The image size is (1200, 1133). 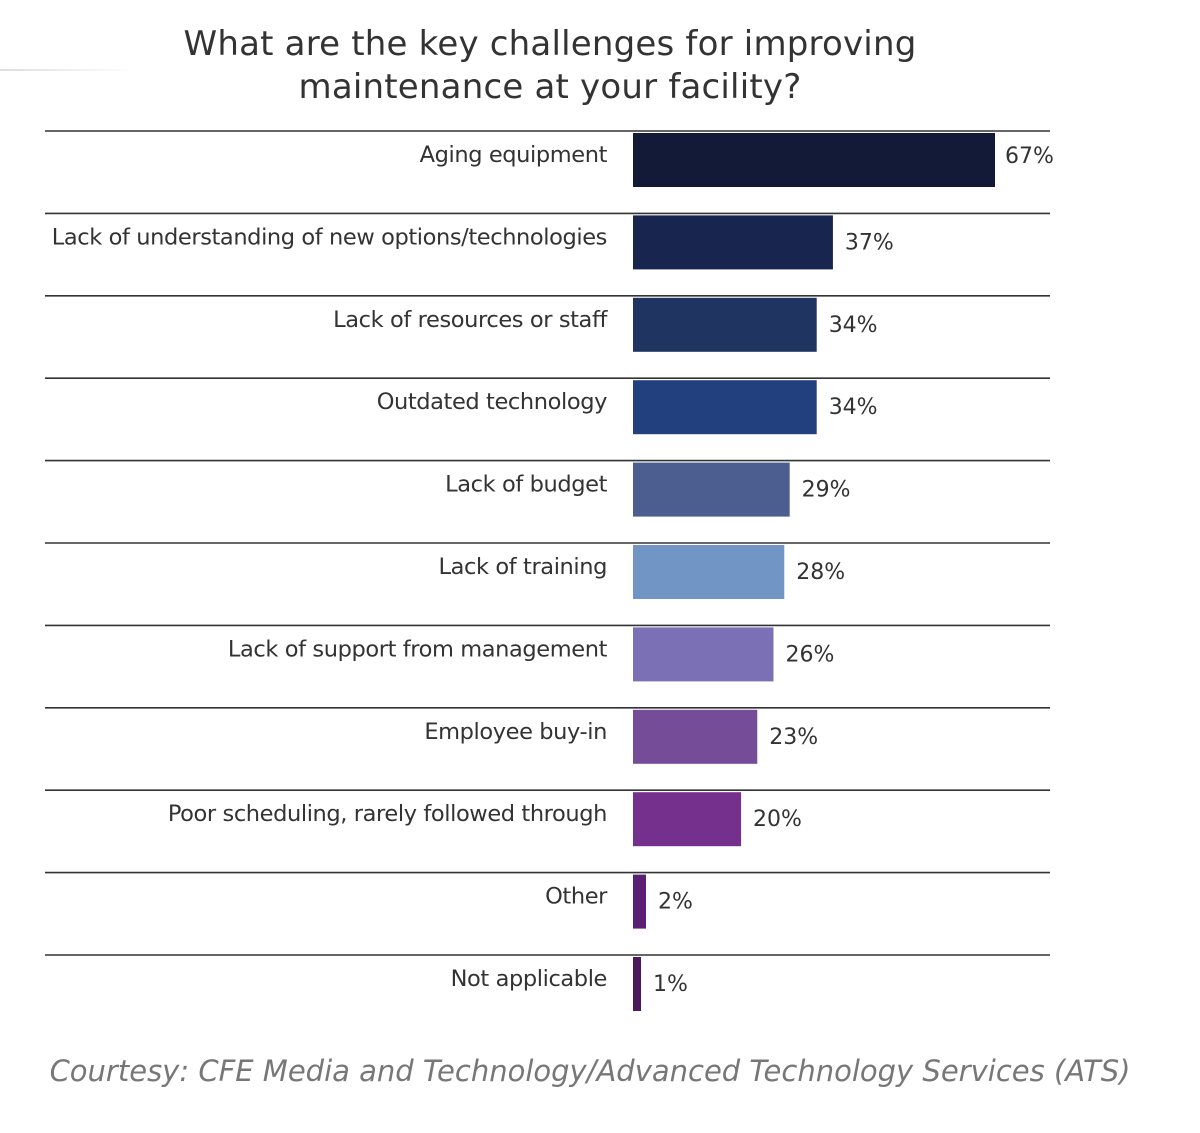 I want to click on category-label: Lack of training, so click(x=523, y=567).